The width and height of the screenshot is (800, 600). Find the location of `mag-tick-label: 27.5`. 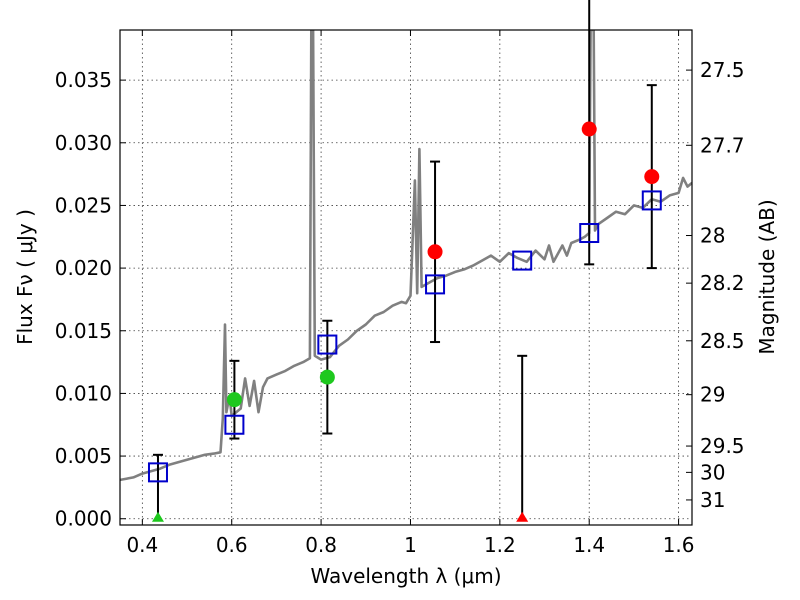

mag-tick-label: 27.5 is located at coordinates (722, 70).